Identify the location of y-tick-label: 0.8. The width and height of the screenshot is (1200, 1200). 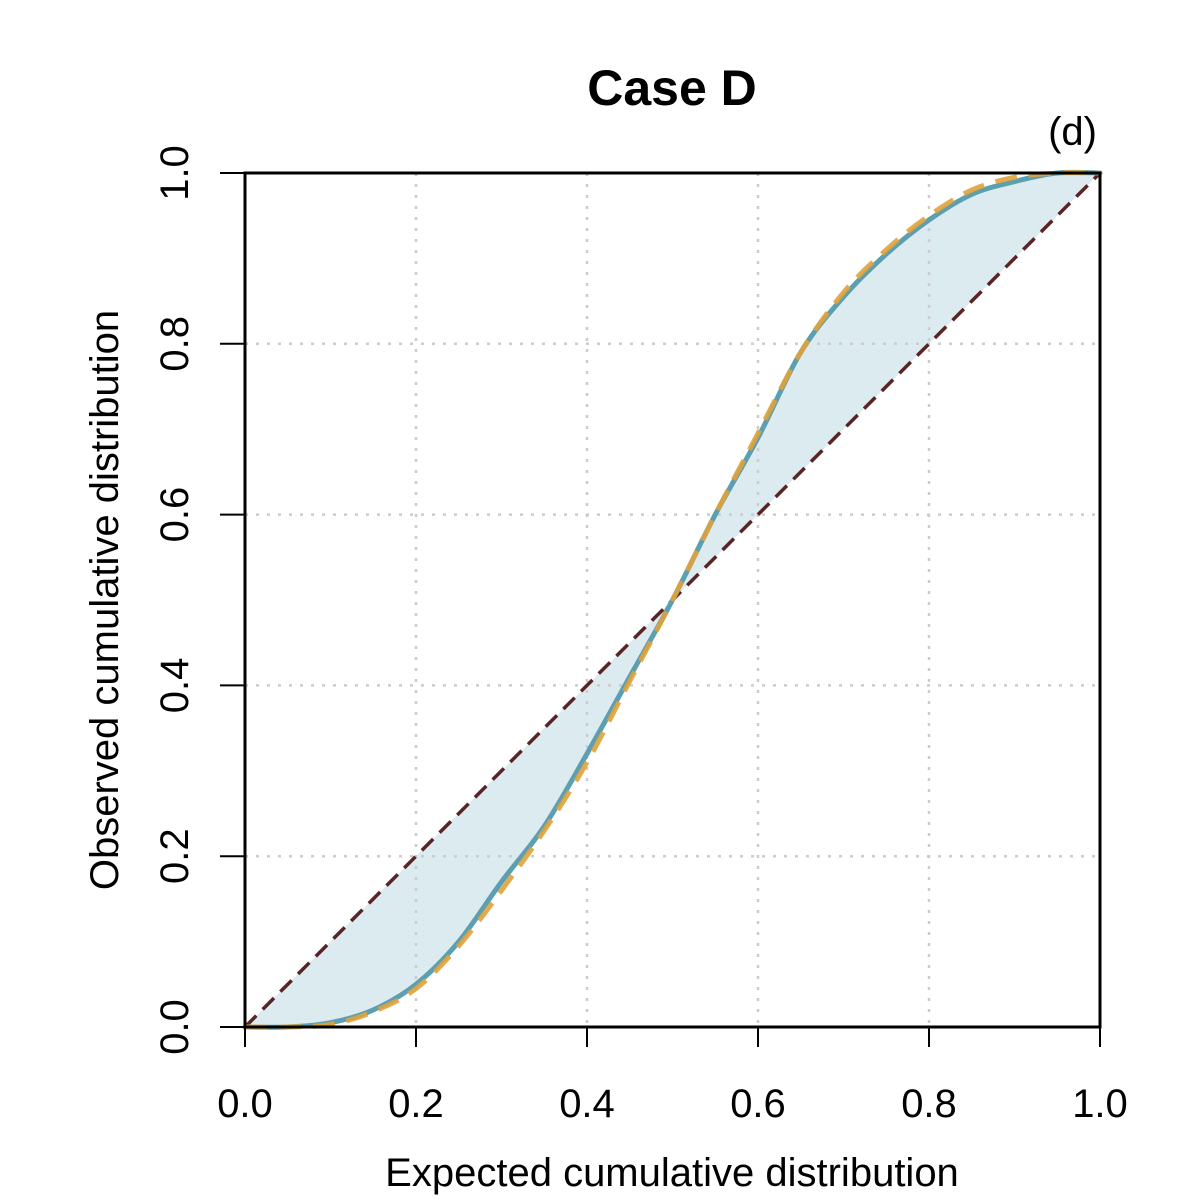
(175, 344).